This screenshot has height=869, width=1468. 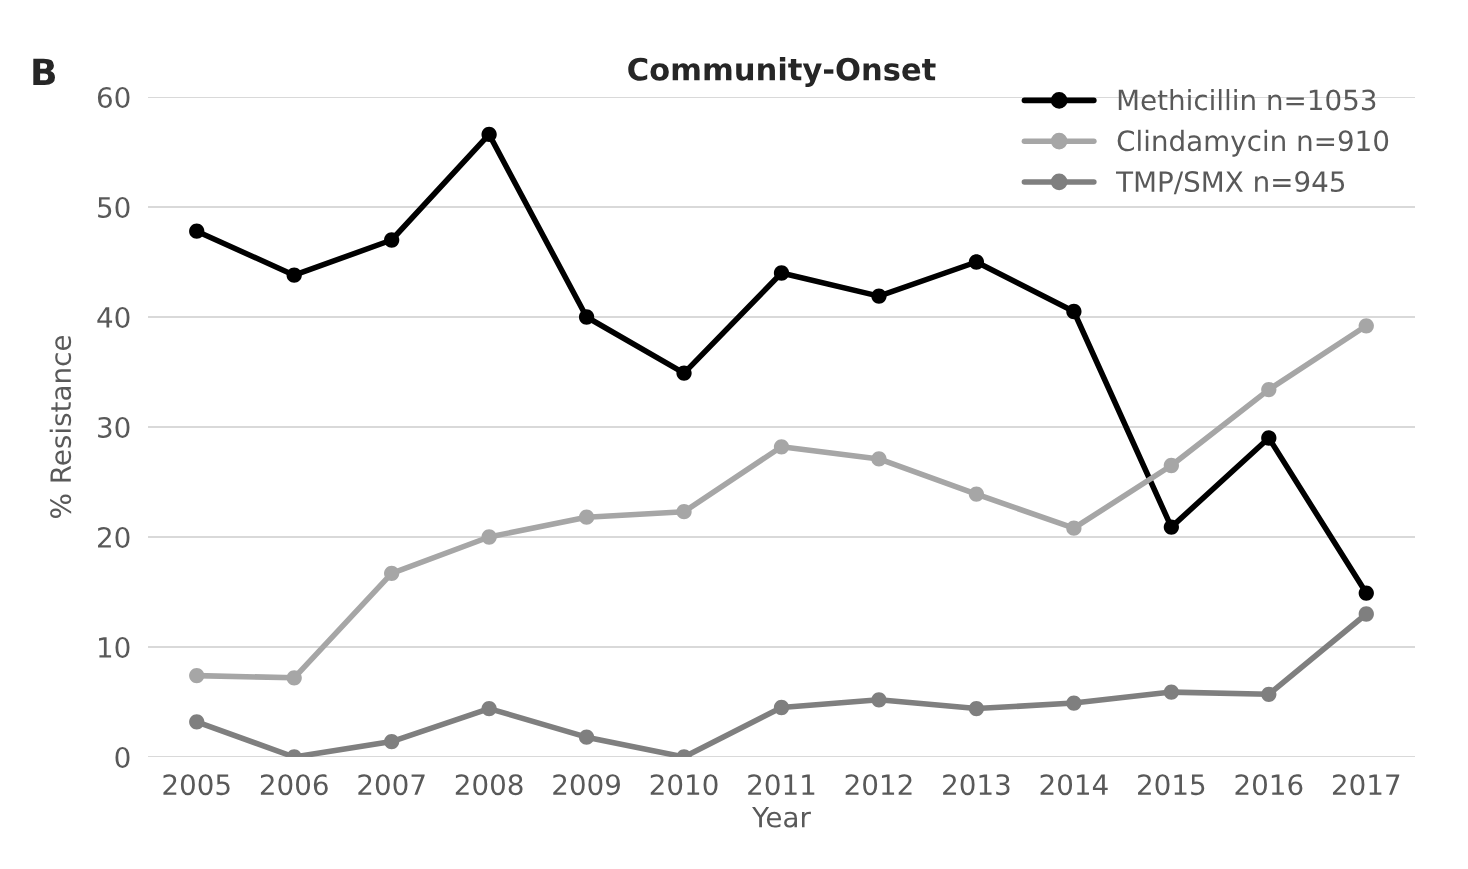 What do you see at coordinates (114, 207) in the screenshot?
I see `y-tick-label: 50` at bounding box center [114, 207].